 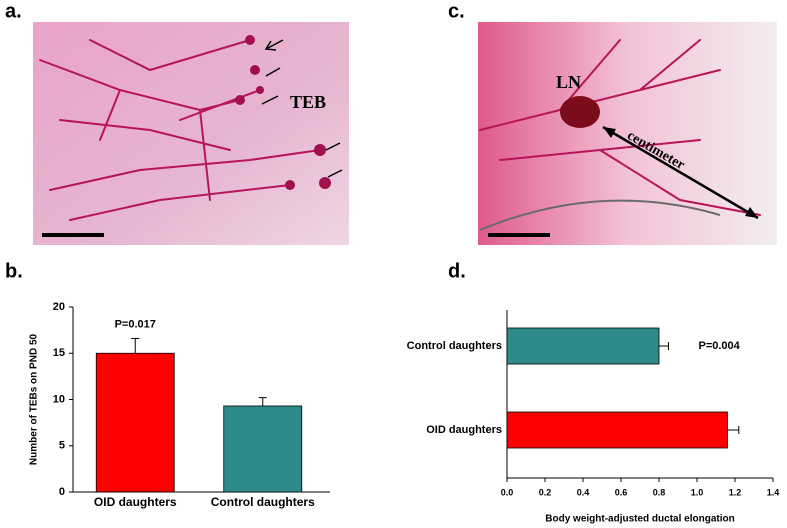 What do you see at coordinates (659, 492) in the screenshot?
I see `x-tick-label: 0.8` at bounding box center [659, 492].